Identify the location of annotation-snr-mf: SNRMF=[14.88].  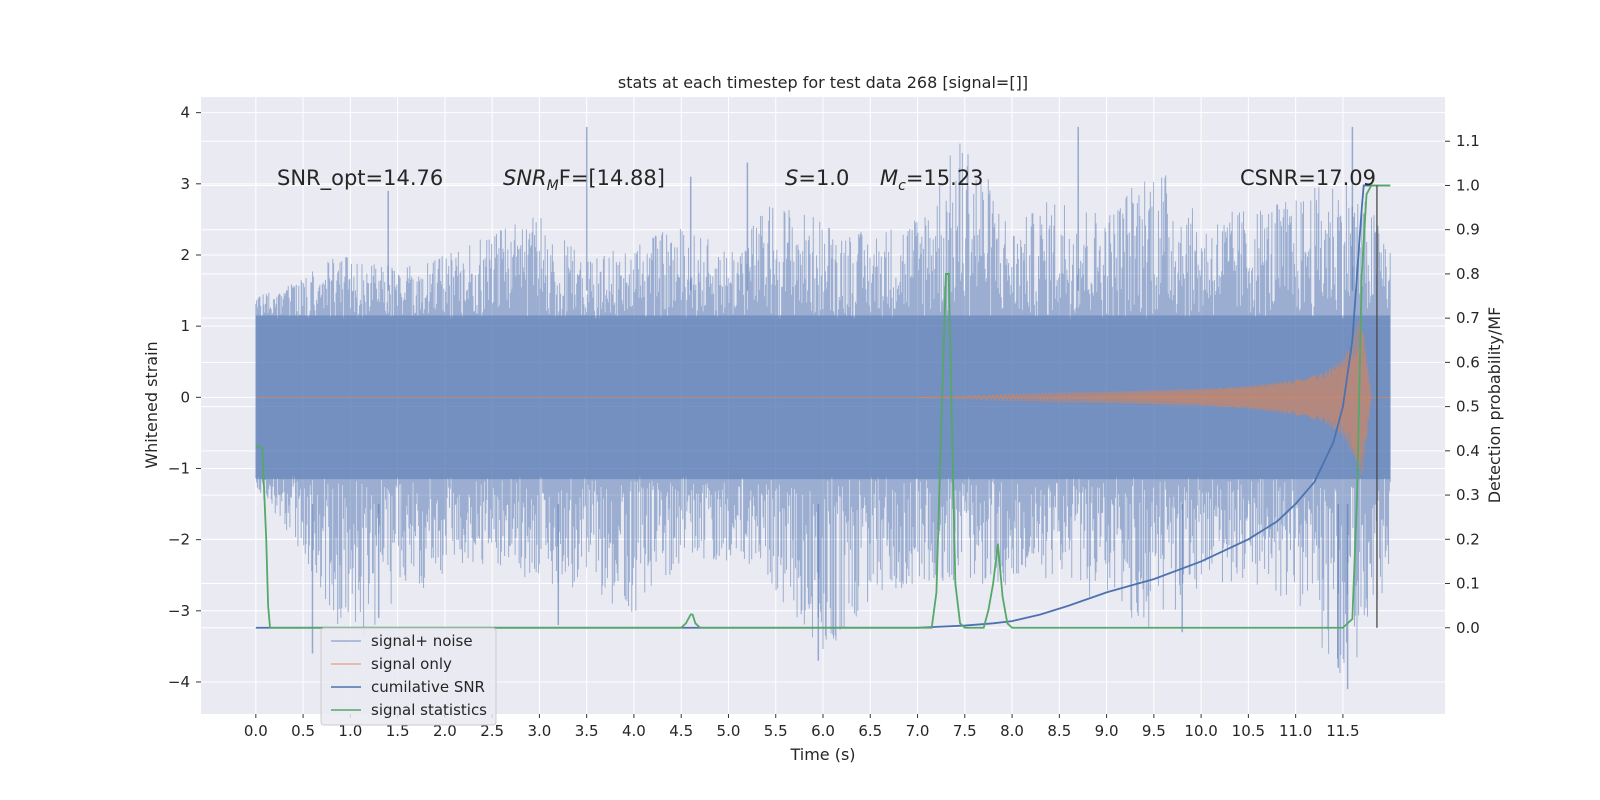
(584, 180).